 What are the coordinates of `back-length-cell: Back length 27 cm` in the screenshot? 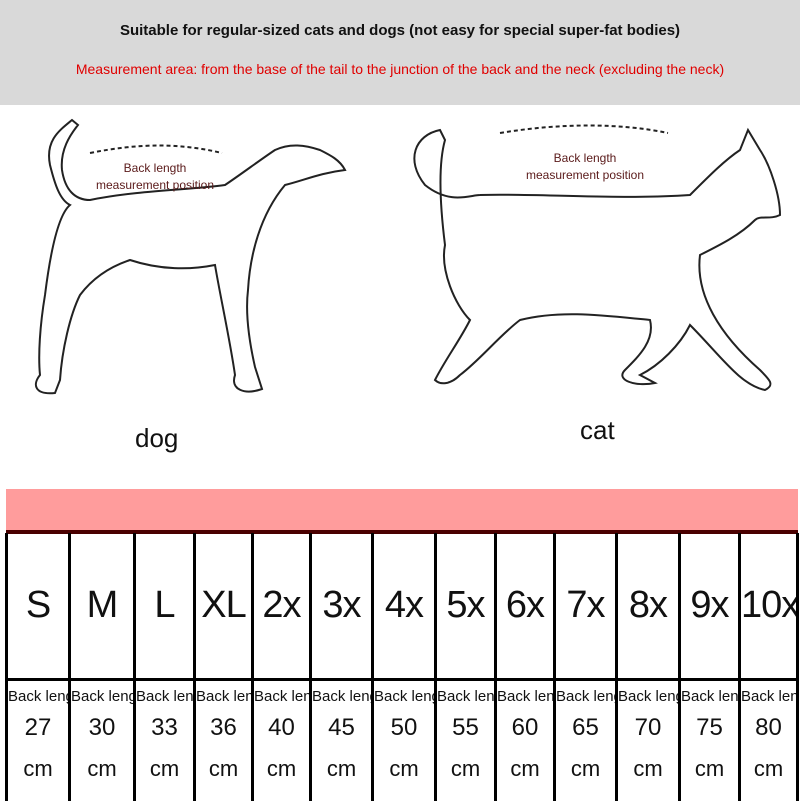 It's located at (38, 740).